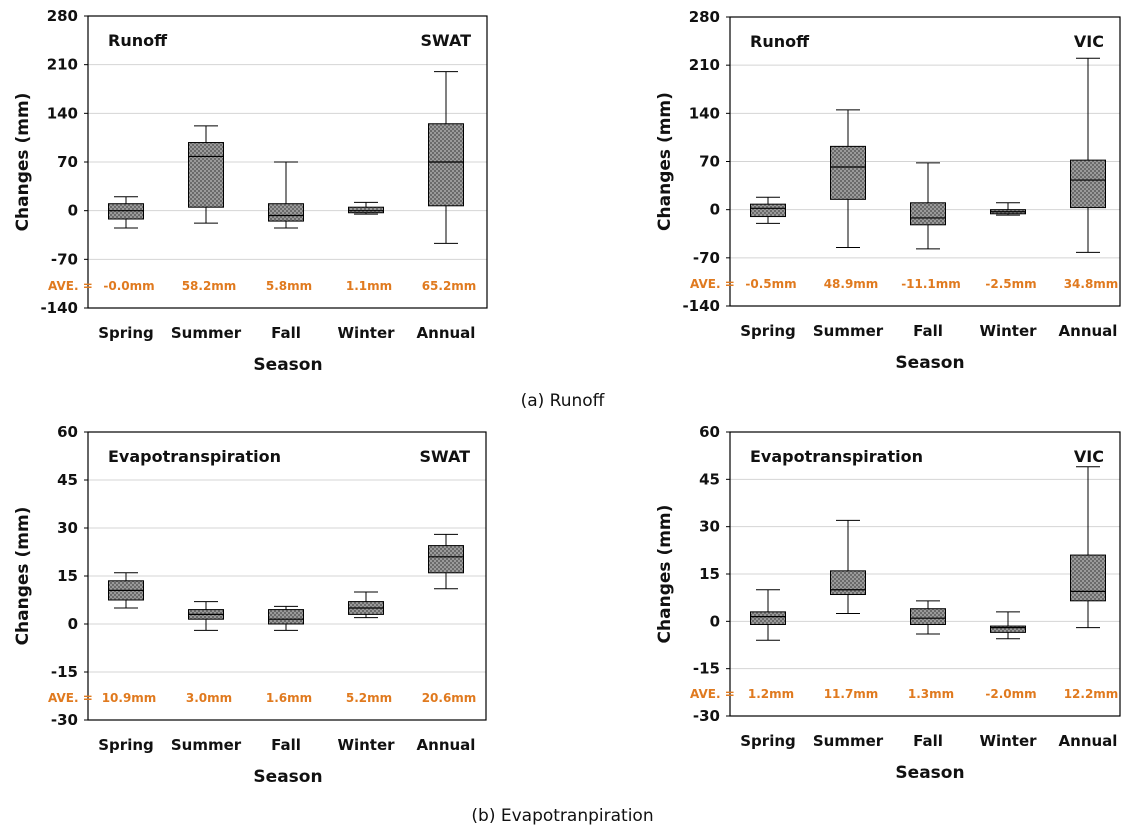 This screenshot has width=1125, height=827. Describe the element at coordinates (848, 634) in the screenshot. I see `box-summer: 11.7mm Summer` at that location.